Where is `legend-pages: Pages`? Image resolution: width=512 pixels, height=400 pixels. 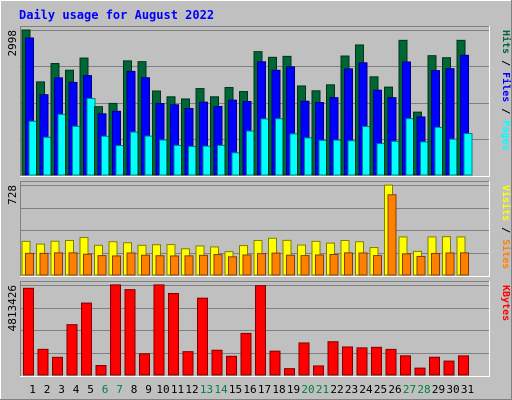 legend-pages: Pages is located at coordinates (505, 135).